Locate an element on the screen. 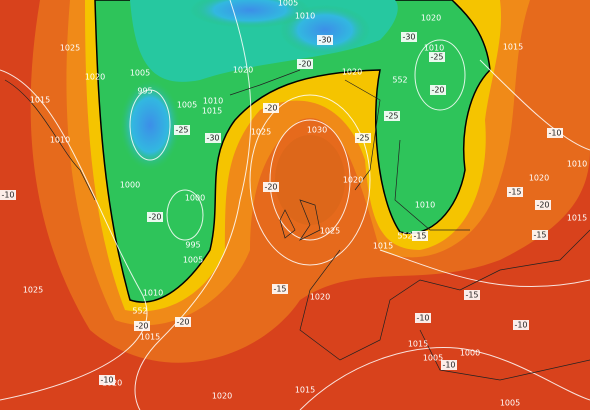 This screenshot has height=410, width=590. warm-core is located at coordinates (310, 180).